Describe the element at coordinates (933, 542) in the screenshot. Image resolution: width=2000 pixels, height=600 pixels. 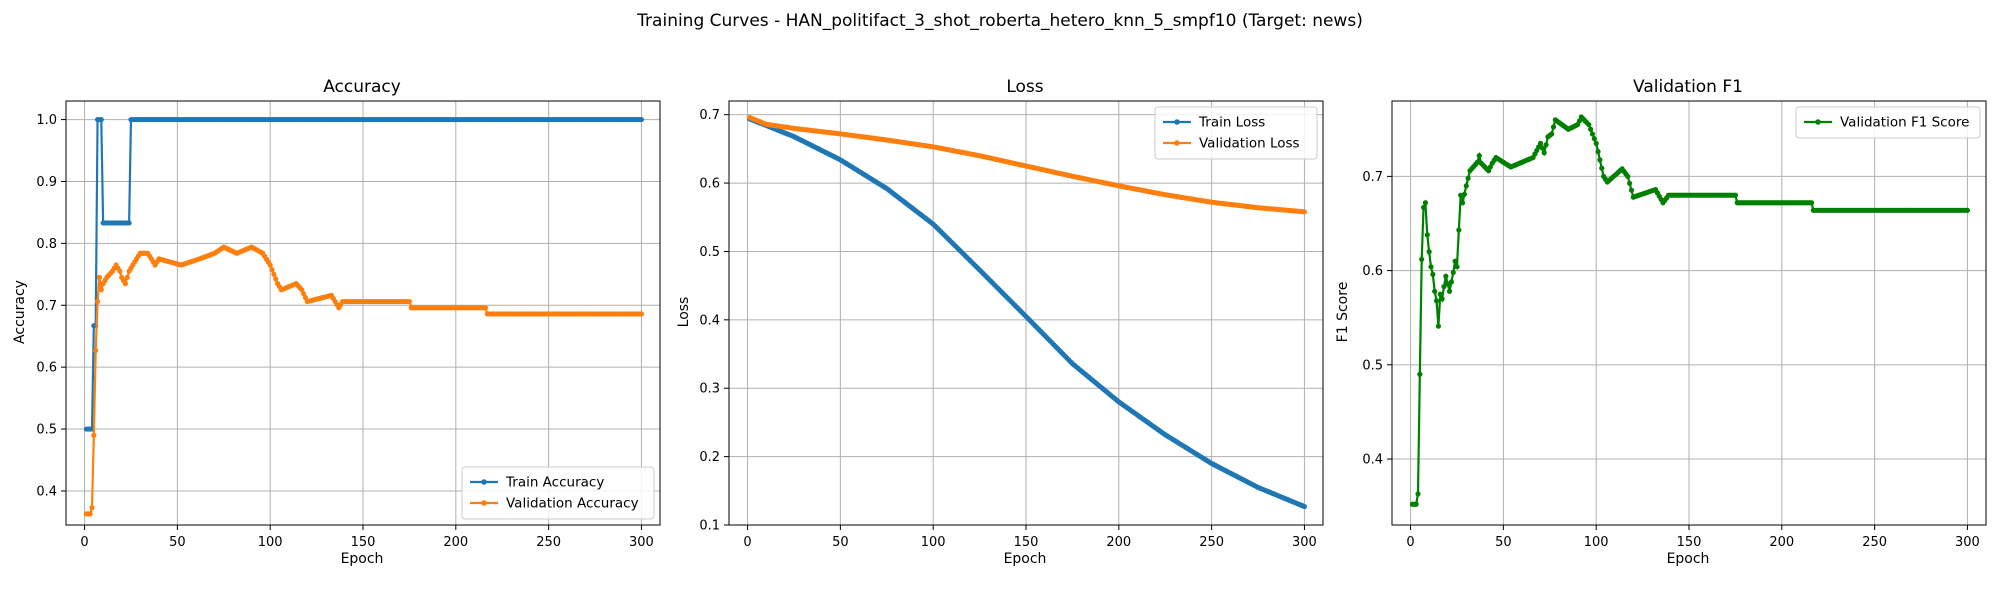
I see `loss-xtick-label: 100` at that location.